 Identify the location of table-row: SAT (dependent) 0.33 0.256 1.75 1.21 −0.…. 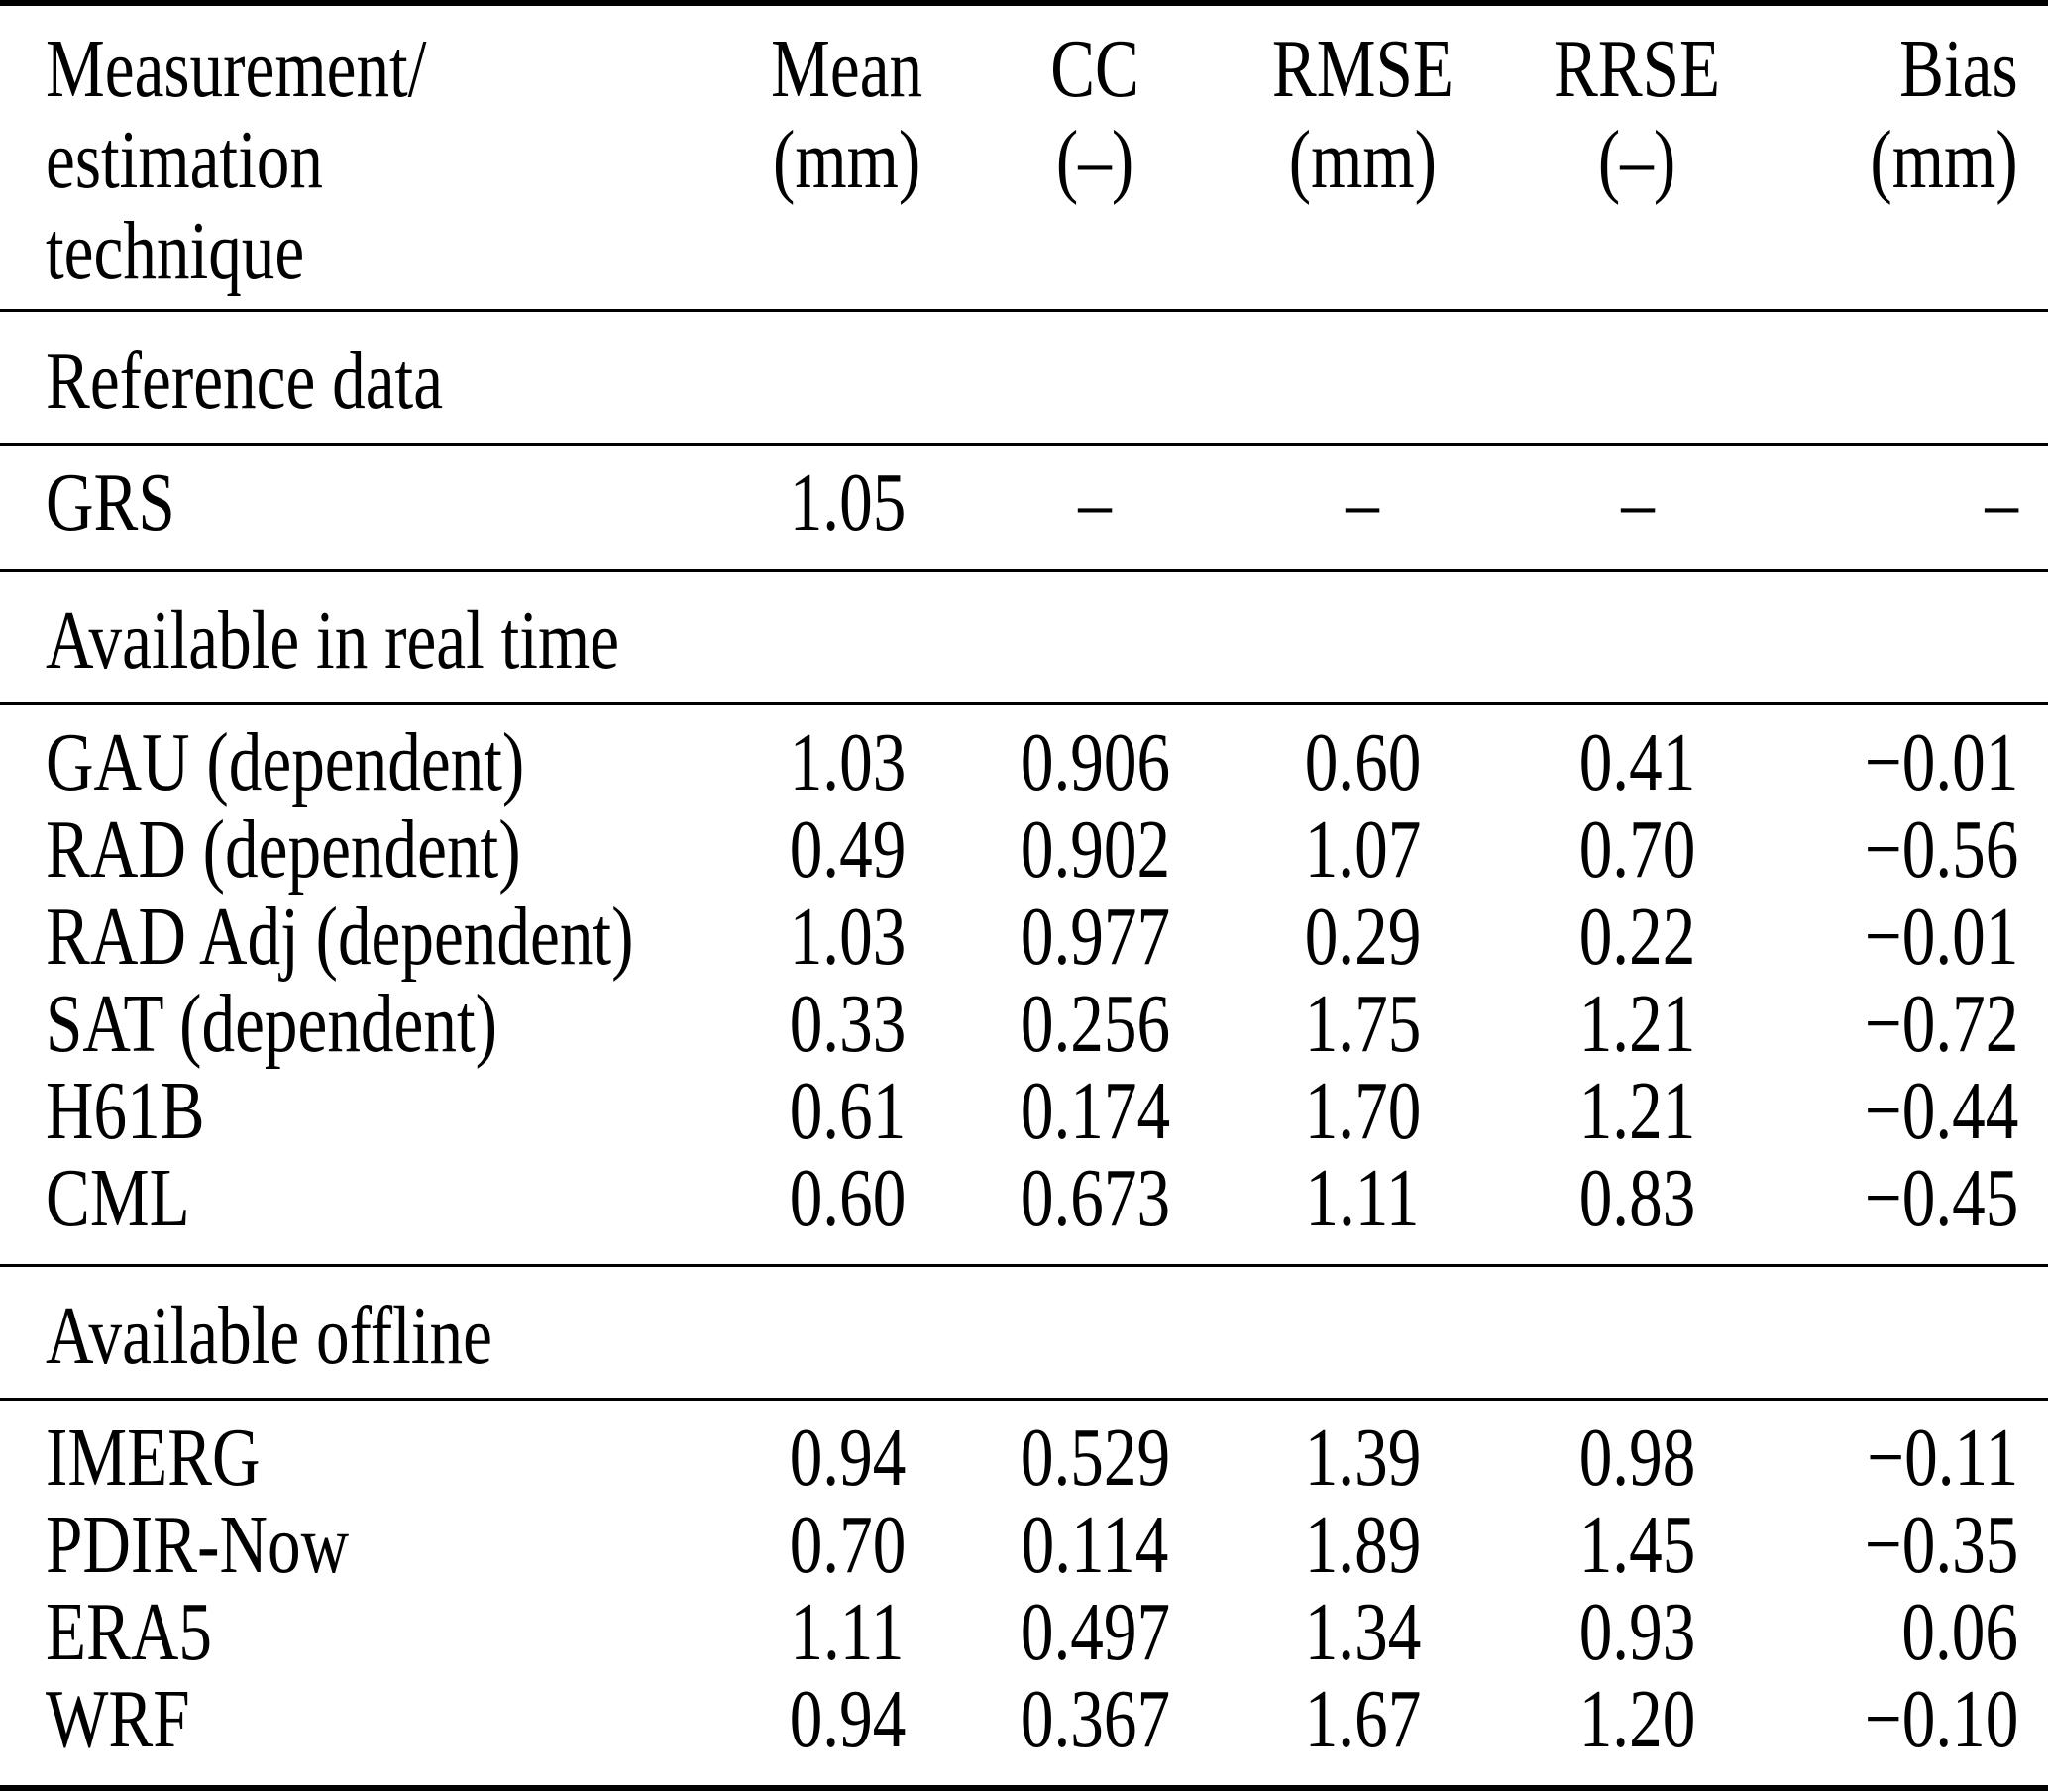
(1024, 1024).